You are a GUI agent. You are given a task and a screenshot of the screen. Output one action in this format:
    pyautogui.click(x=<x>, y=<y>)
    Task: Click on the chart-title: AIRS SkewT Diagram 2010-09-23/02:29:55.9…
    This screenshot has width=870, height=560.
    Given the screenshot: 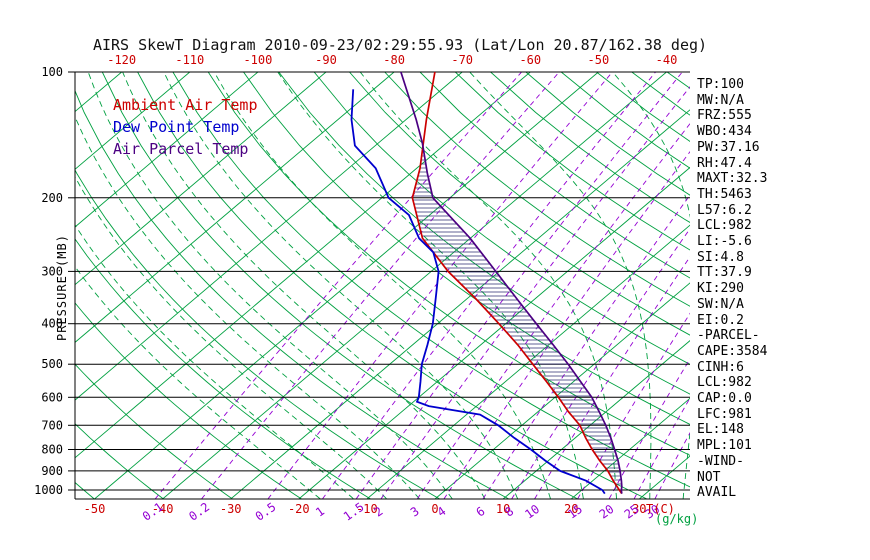 What is the action you would take?
    pyautogui.click(x=400, y=45)
    